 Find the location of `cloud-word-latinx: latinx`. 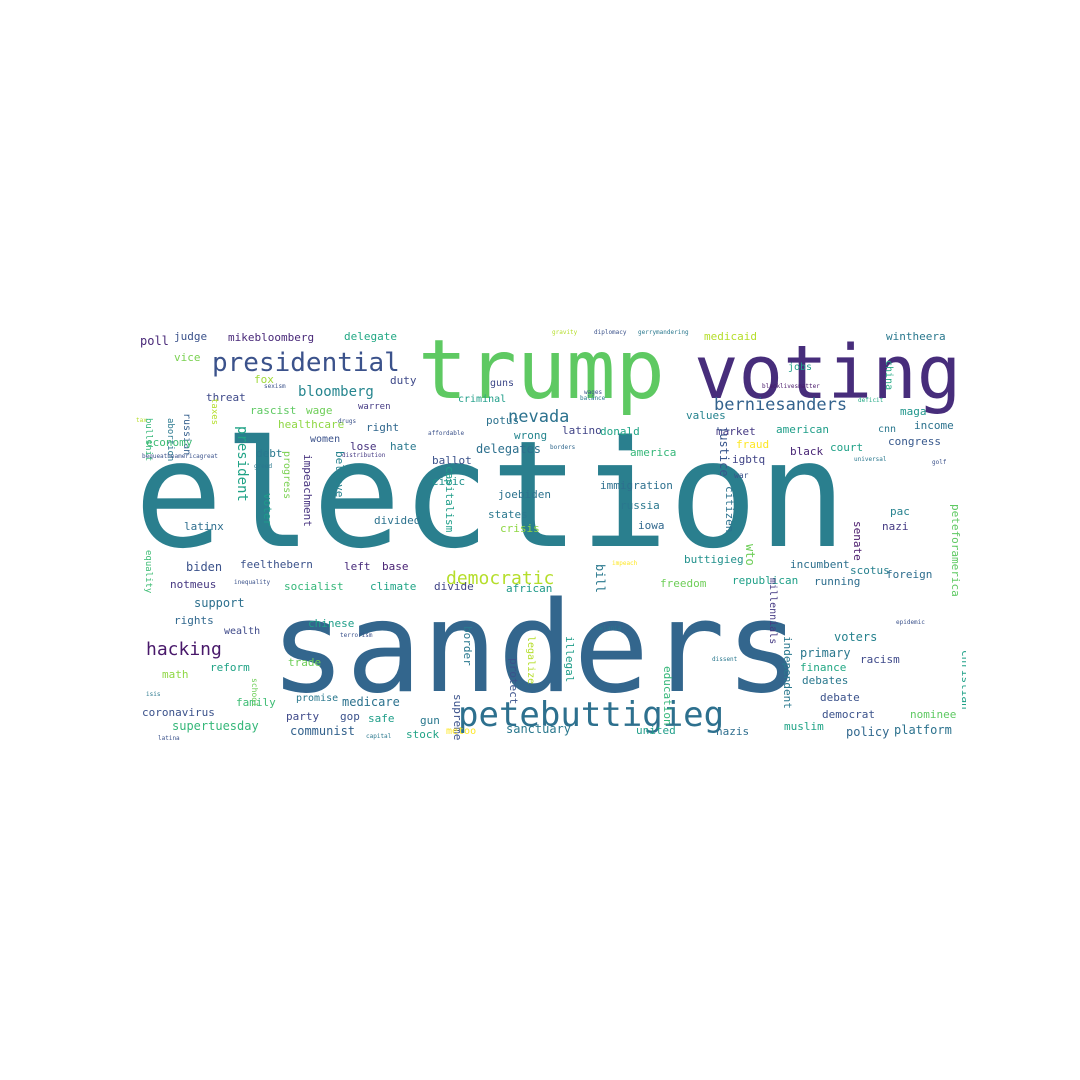

cloud-word-latinx: latinx is located at coordinates (204, 526).